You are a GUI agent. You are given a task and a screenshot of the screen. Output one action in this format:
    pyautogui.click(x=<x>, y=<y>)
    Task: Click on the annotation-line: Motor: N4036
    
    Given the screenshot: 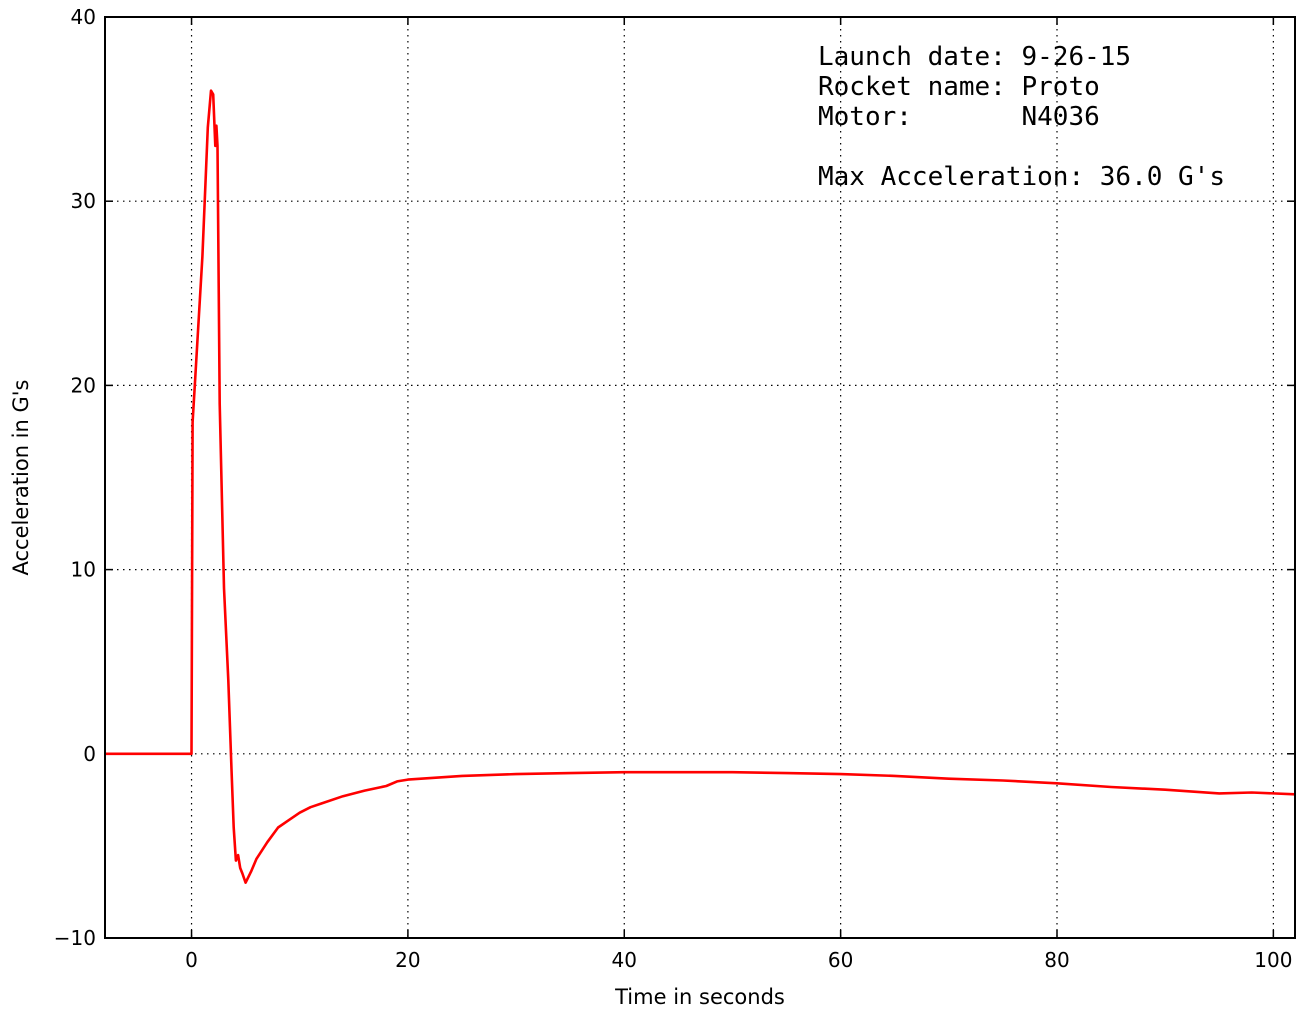 What is the action you would take?
    pyautogui.click(x=959, y=117)
    